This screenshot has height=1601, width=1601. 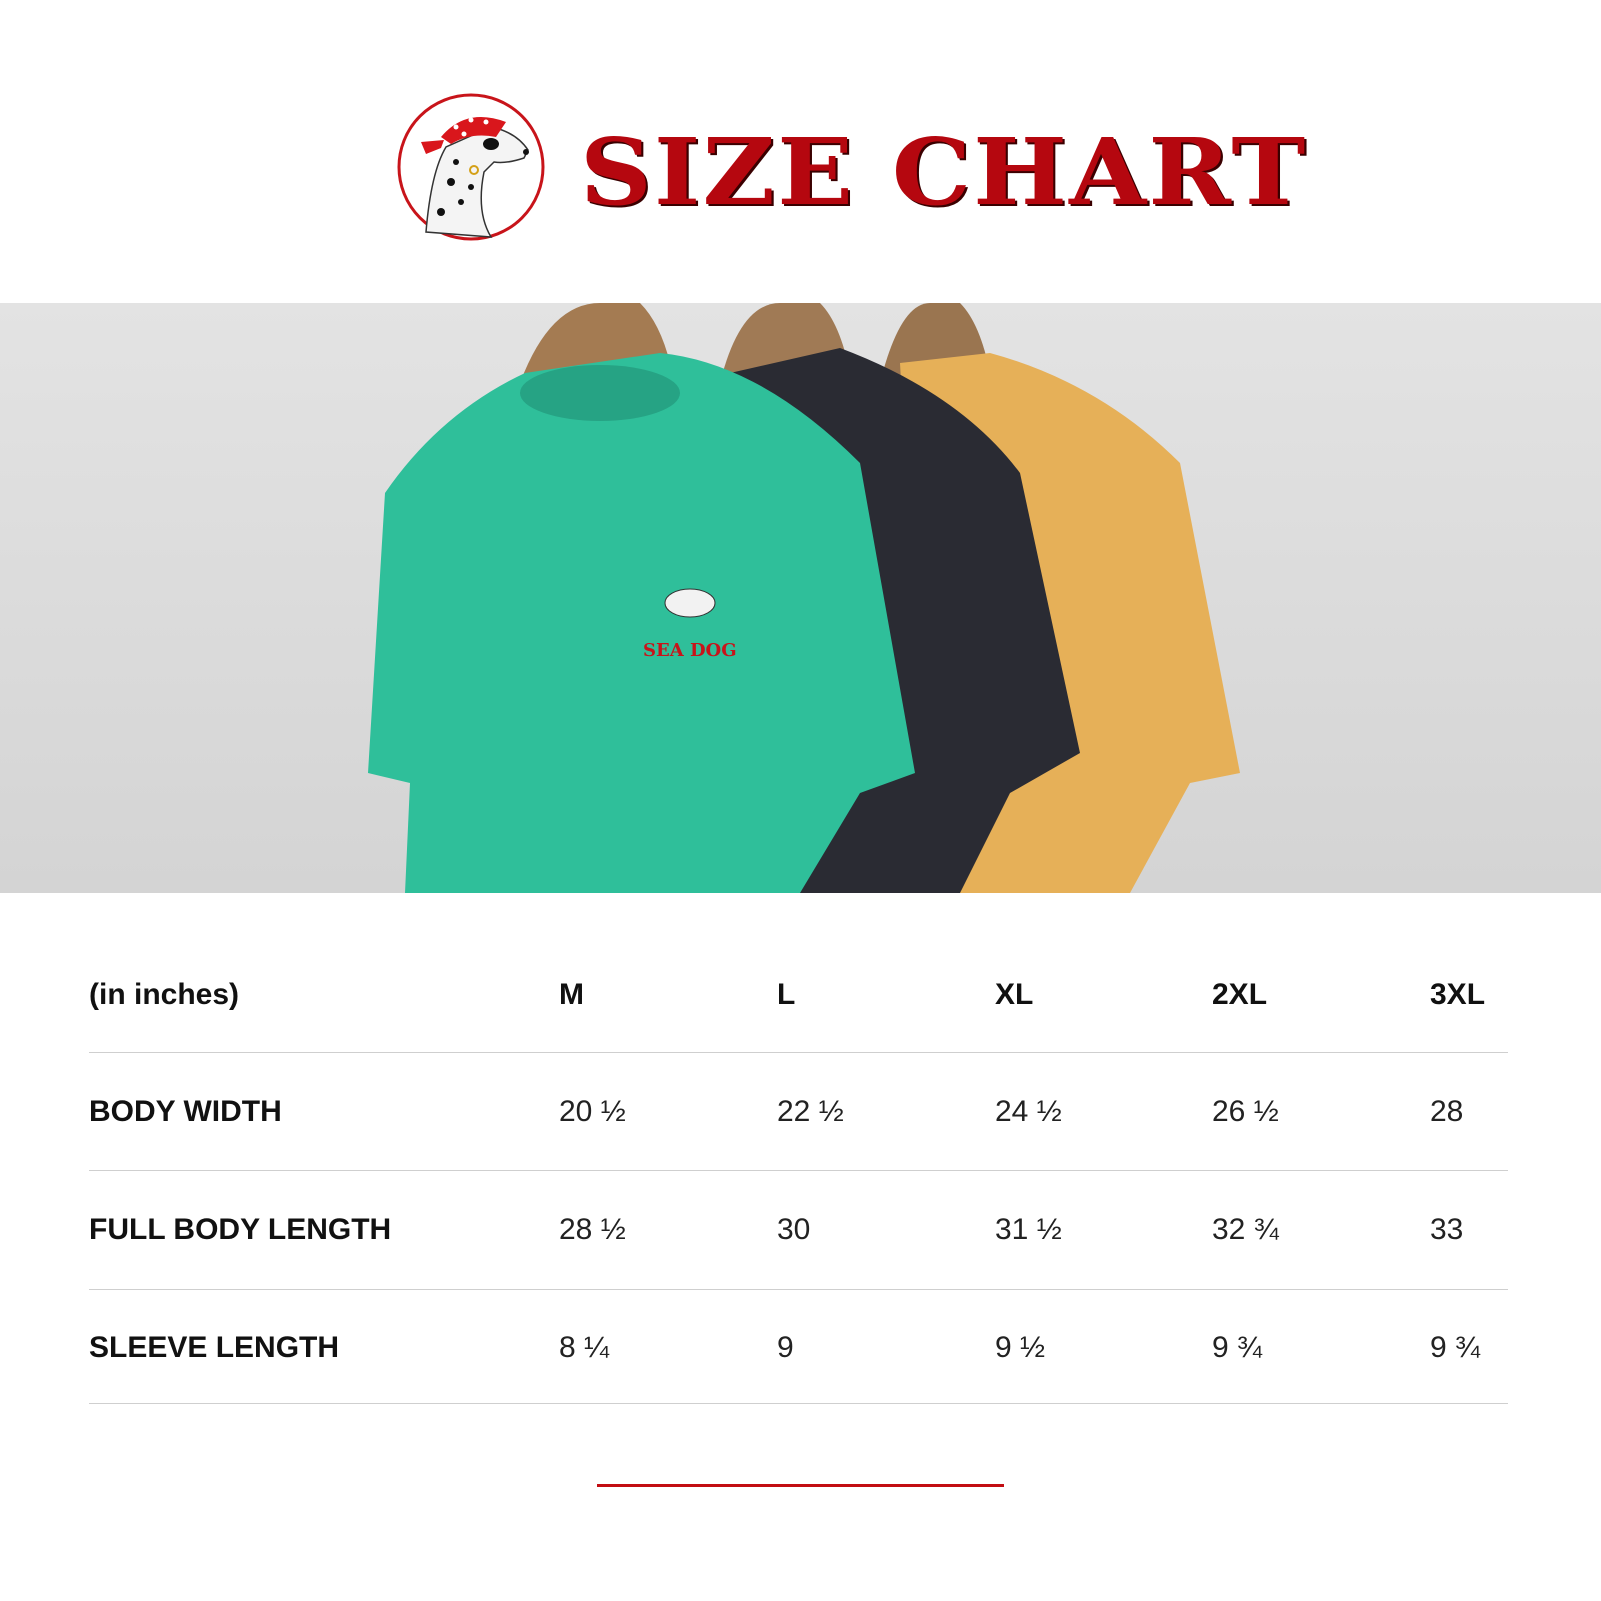 What do you see at coordinates (794, 1229) in the screenshot?
I see `cell-value: 30` at bounding box center [794, 1229].